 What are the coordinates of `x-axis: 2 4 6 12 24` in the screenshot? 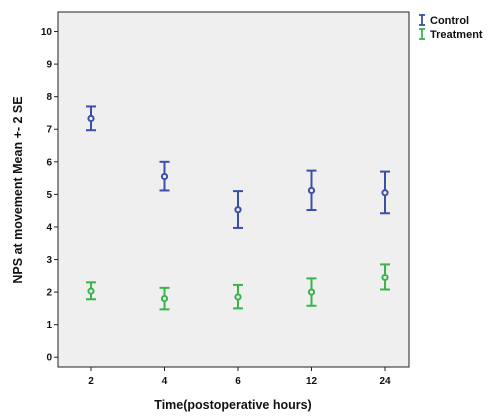 It's located at (239, 377).